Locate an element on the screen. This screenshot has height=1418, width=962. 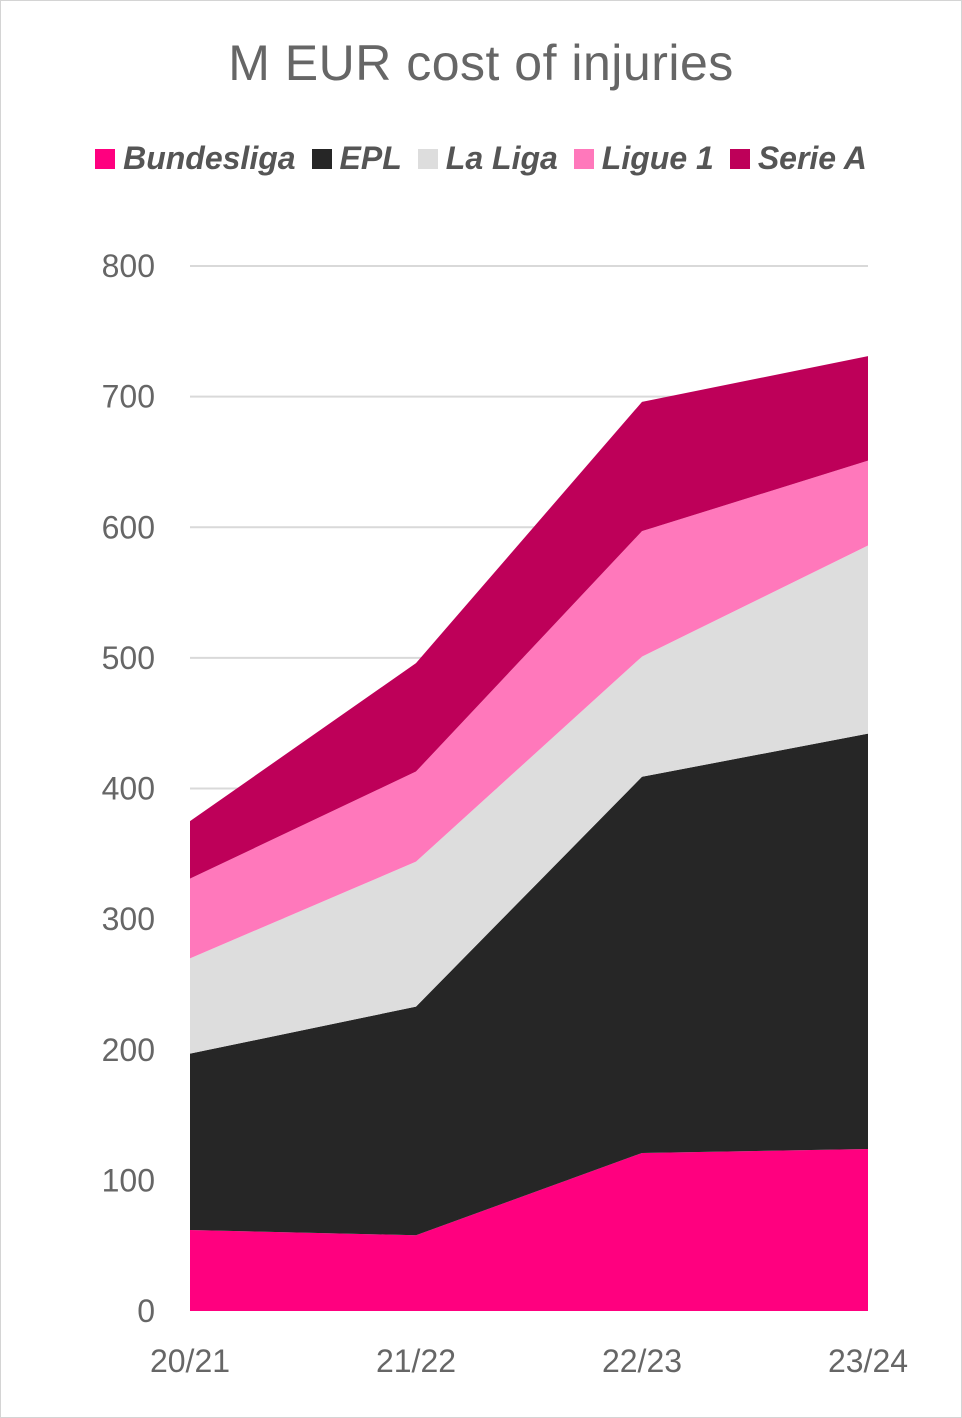
y-tick-label-700: 700 is located at coordinates (128, 397).